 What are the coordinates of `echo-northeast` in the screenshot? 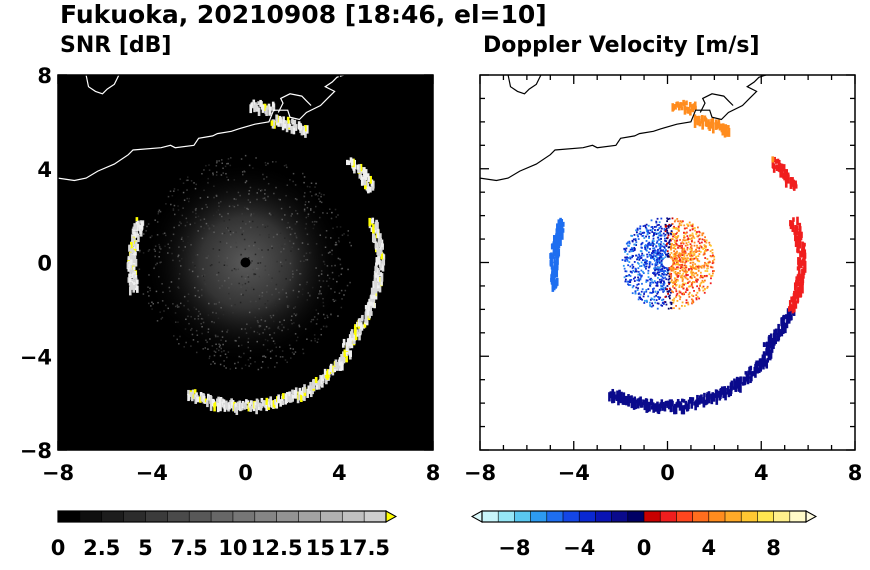 It's located at (357, 167).